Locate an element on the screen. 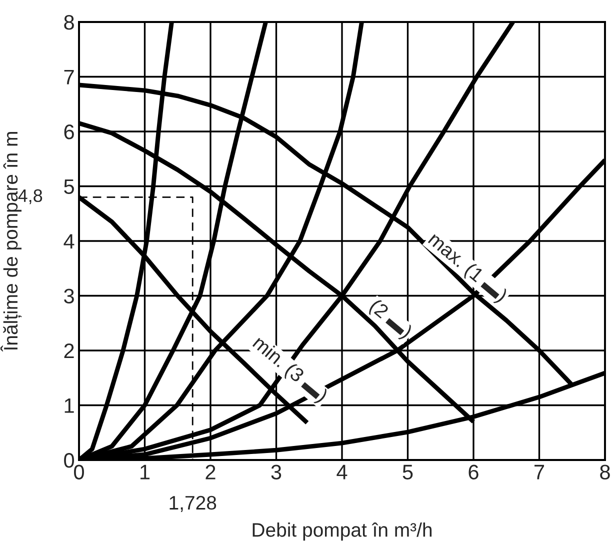 The width and height of the screenshot is (614, 551). y-tick-label: 1 is located at coordinates (69, 405).